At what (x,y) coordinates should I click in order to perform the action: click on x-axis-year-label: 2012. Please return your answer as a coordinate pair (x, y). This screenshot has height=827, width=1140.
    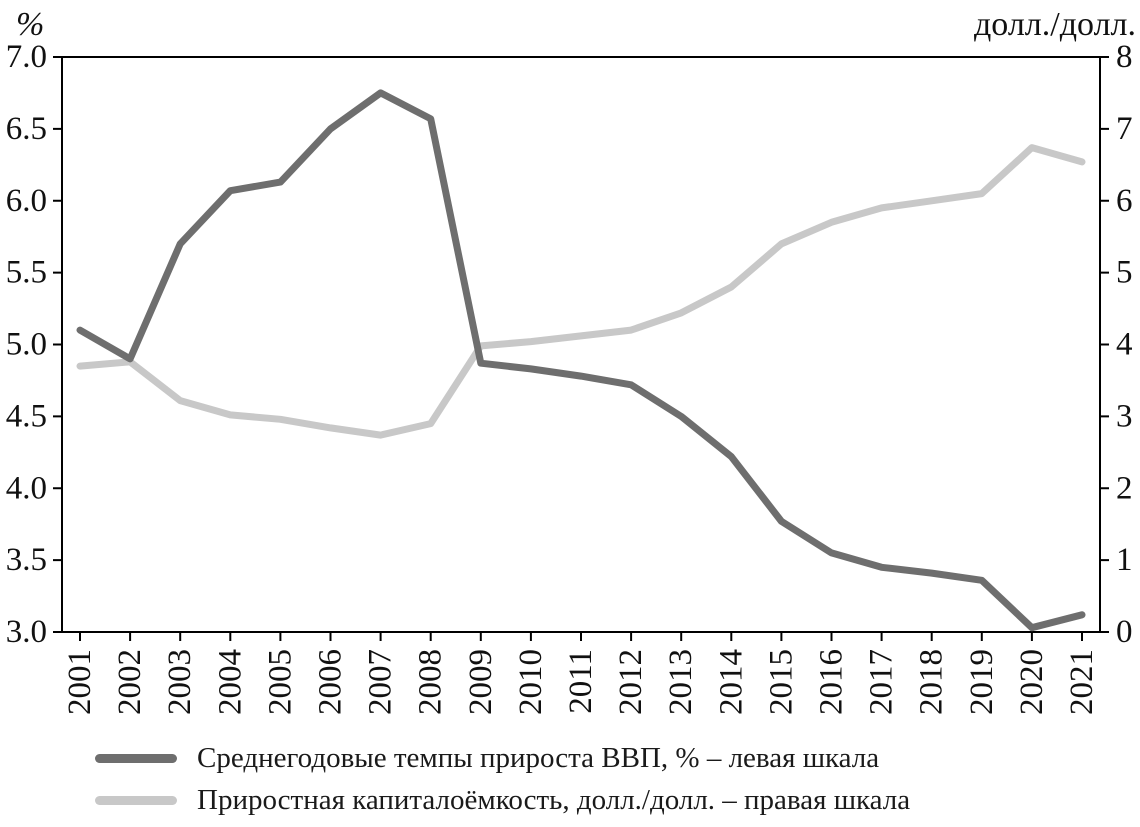
    Looking at the image, I should click on (631, 682).